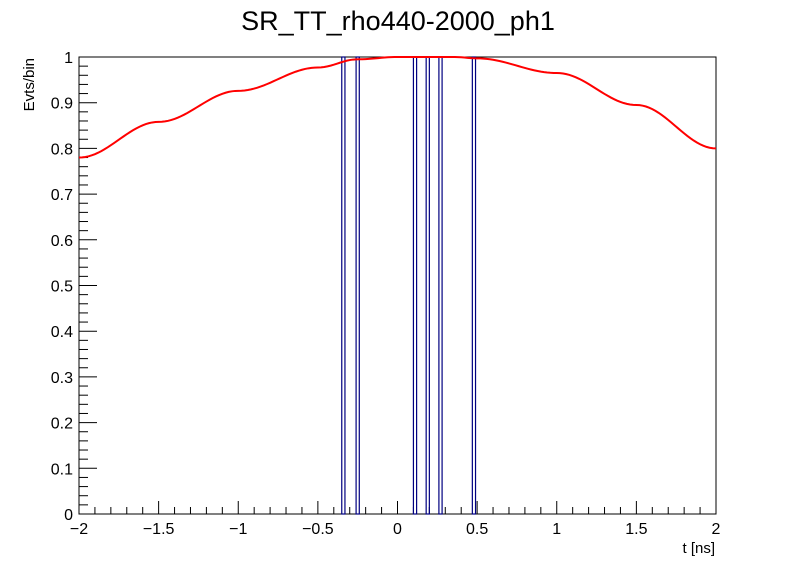 The width and height of the screenshot is (796, 572). I want to click on x-tick-label: 0.5, so click(477, 529).